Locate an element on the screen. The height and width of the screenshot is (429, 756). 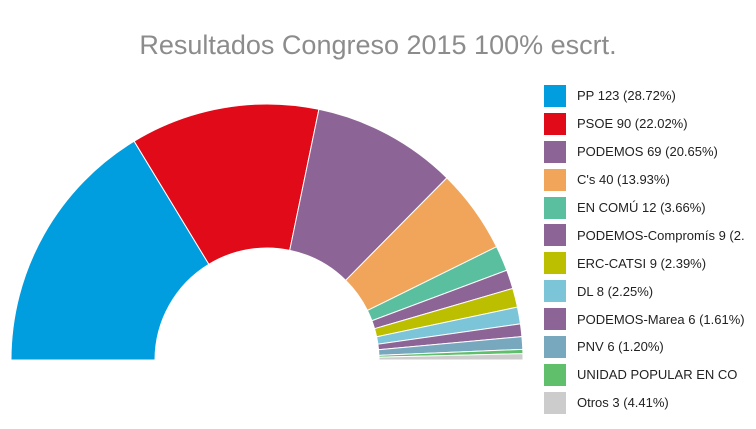
legend-label: EN COMÚ 12 (3.66%) is located at coordinates (641, 207).